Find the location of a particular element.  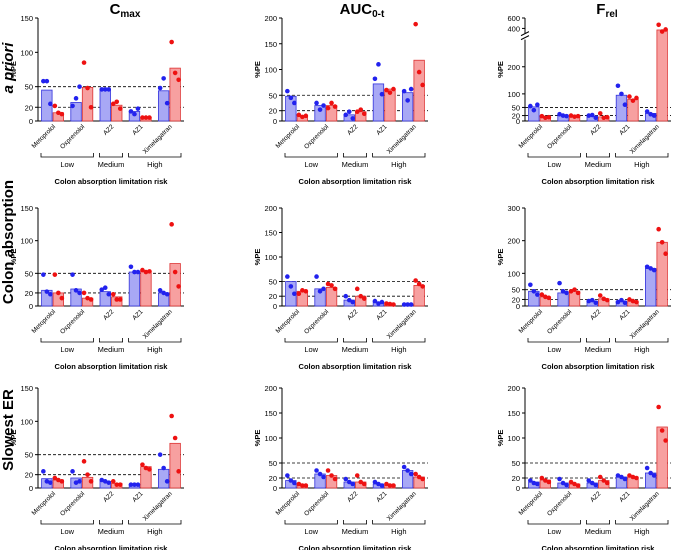

bar-red-Ximelagatran is located at coordinates (419, 90).